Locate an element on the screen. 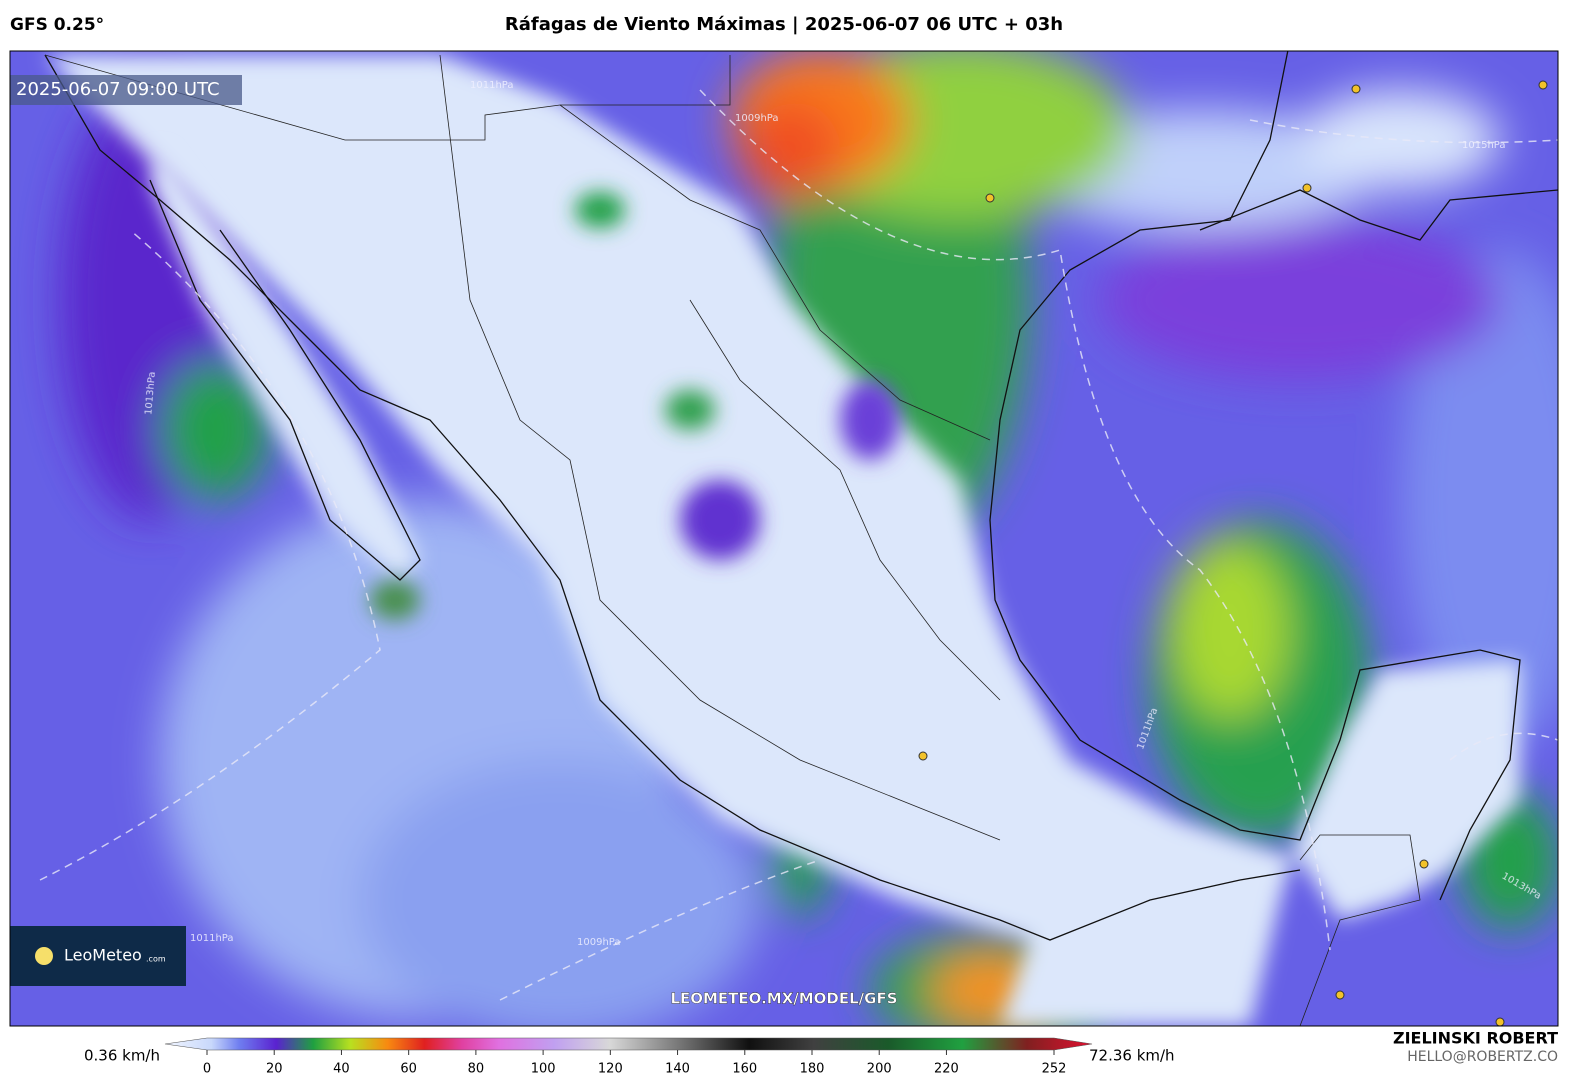  isobar-label: 1015hPa is located at coordinates (1484, 145).